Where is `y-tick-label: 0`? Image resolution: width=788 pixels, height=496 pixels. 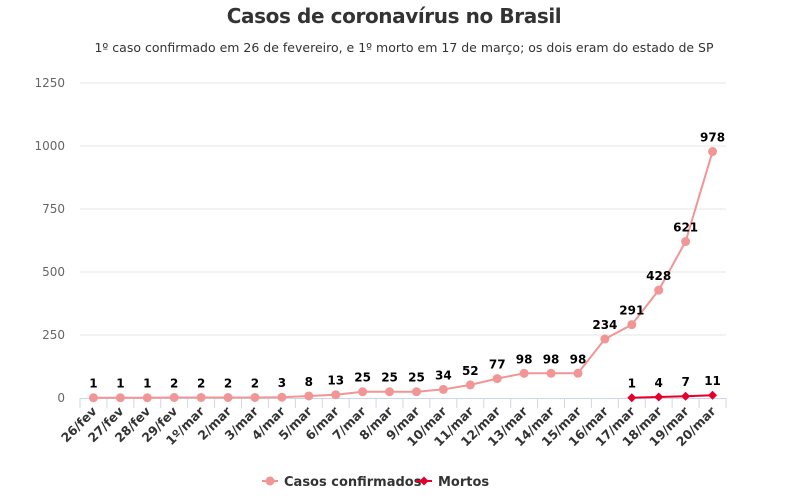
y-tick-label: 0 is located at coordinates (61, 398).